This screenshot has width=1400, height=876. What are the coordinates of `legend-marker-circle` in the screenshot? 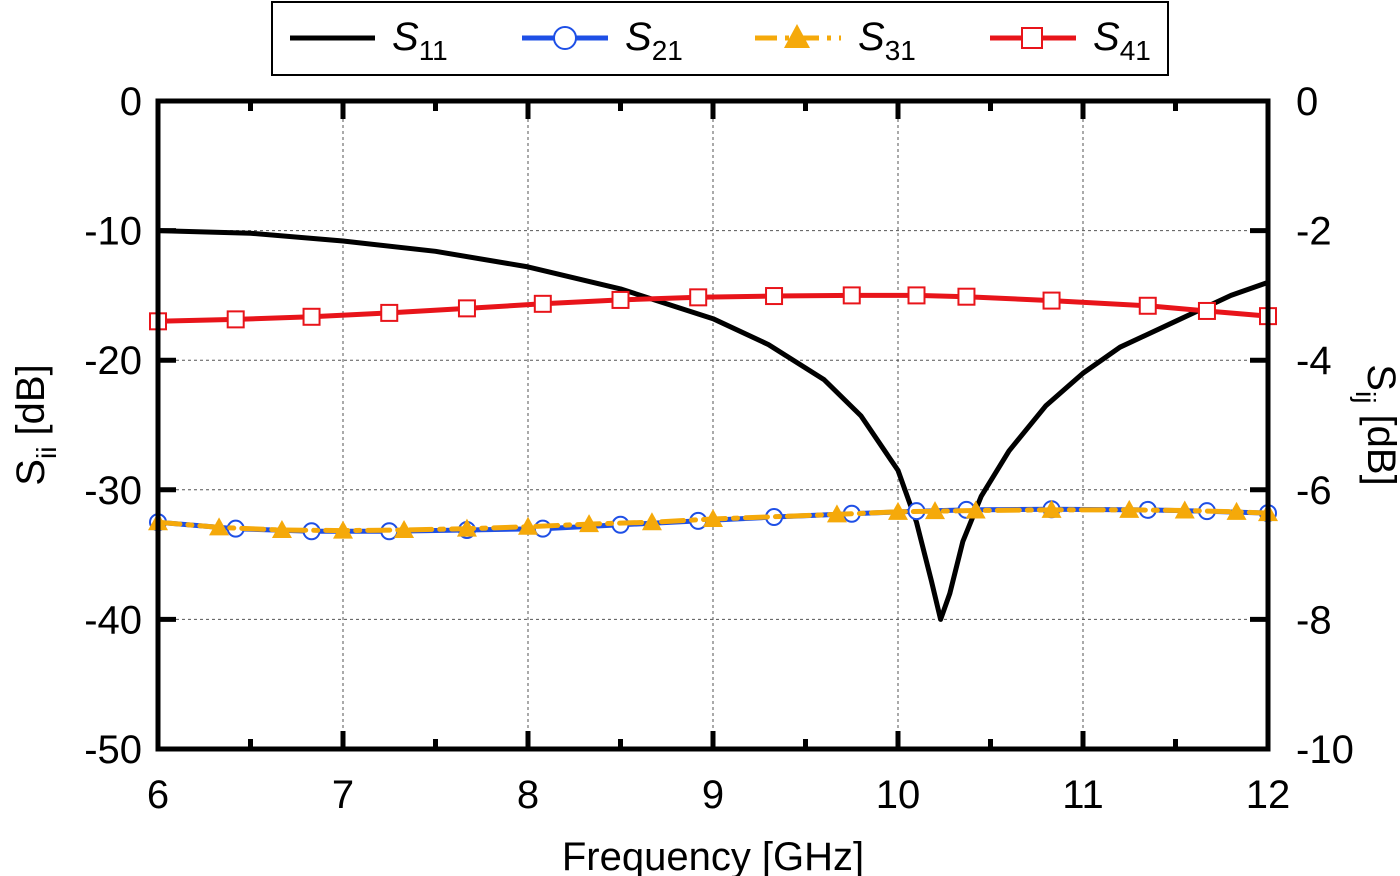 It's located at (565, 38).